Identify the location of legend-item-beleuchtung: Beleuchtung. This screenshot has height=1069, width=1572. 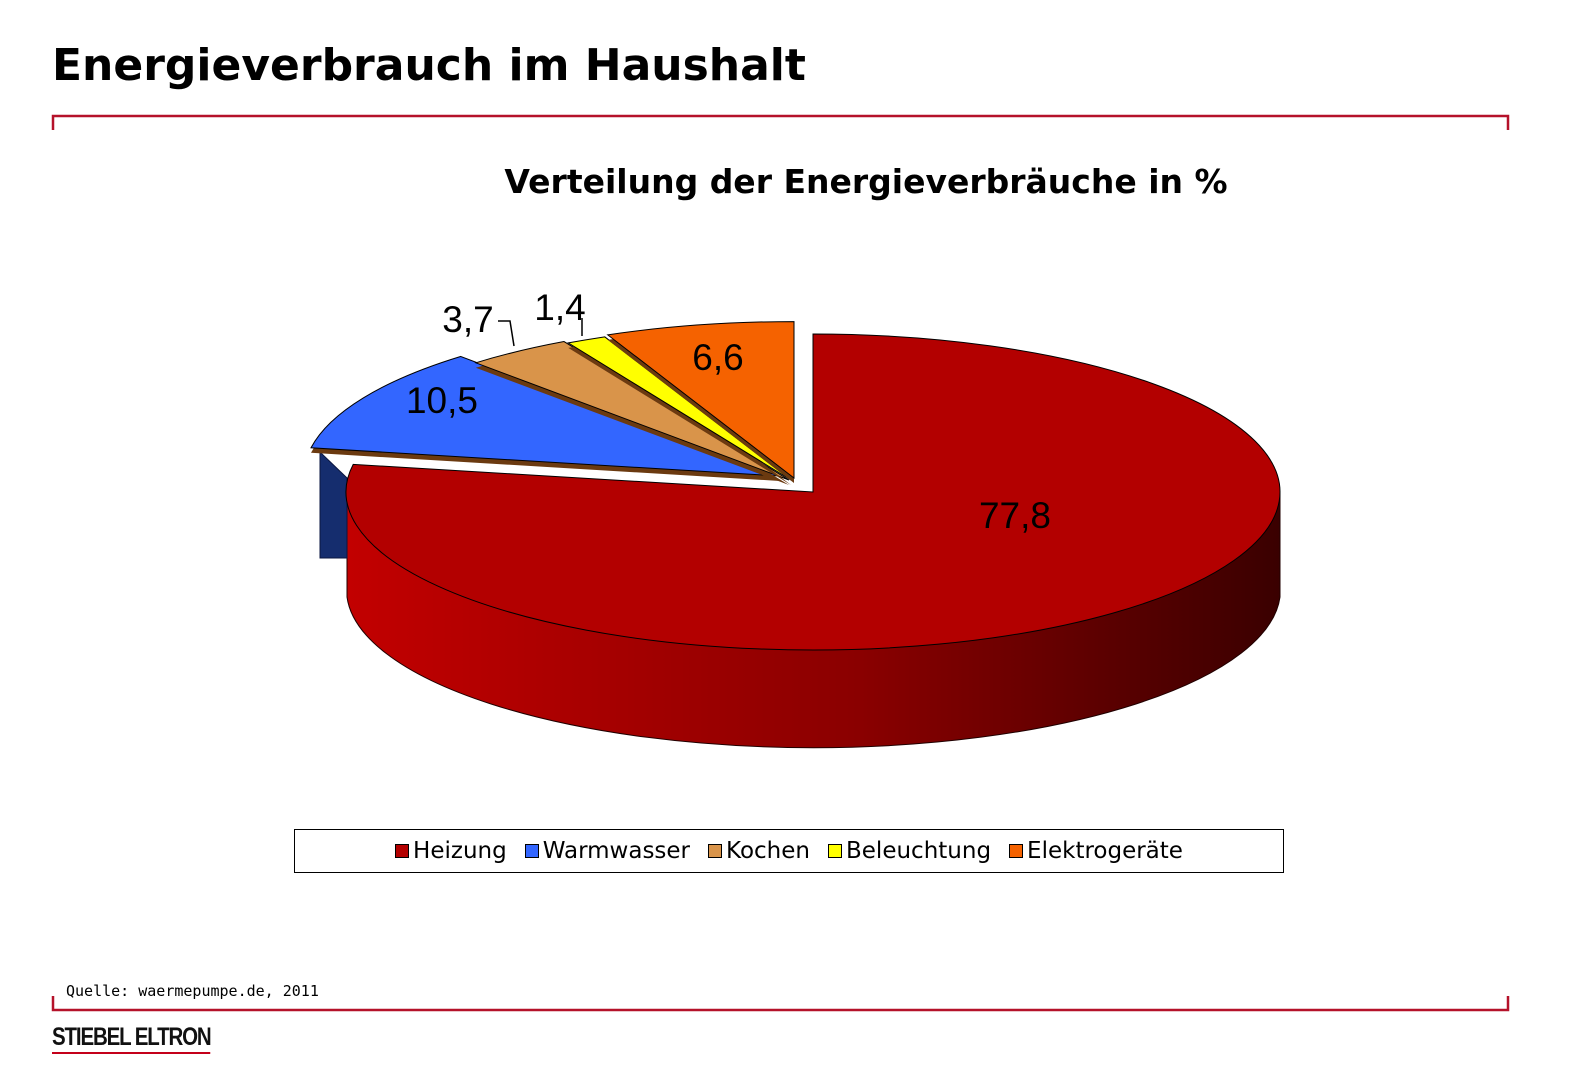
(909, 851).